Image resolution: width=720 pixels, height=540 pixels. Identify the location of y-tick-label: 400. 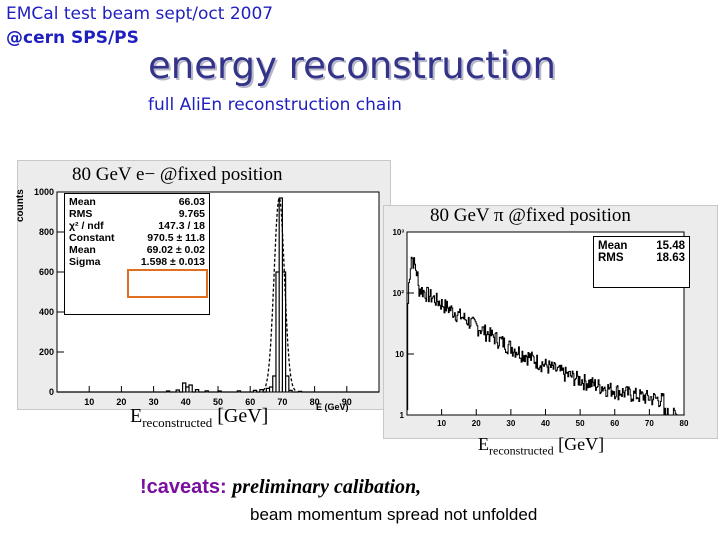
(46, 312).